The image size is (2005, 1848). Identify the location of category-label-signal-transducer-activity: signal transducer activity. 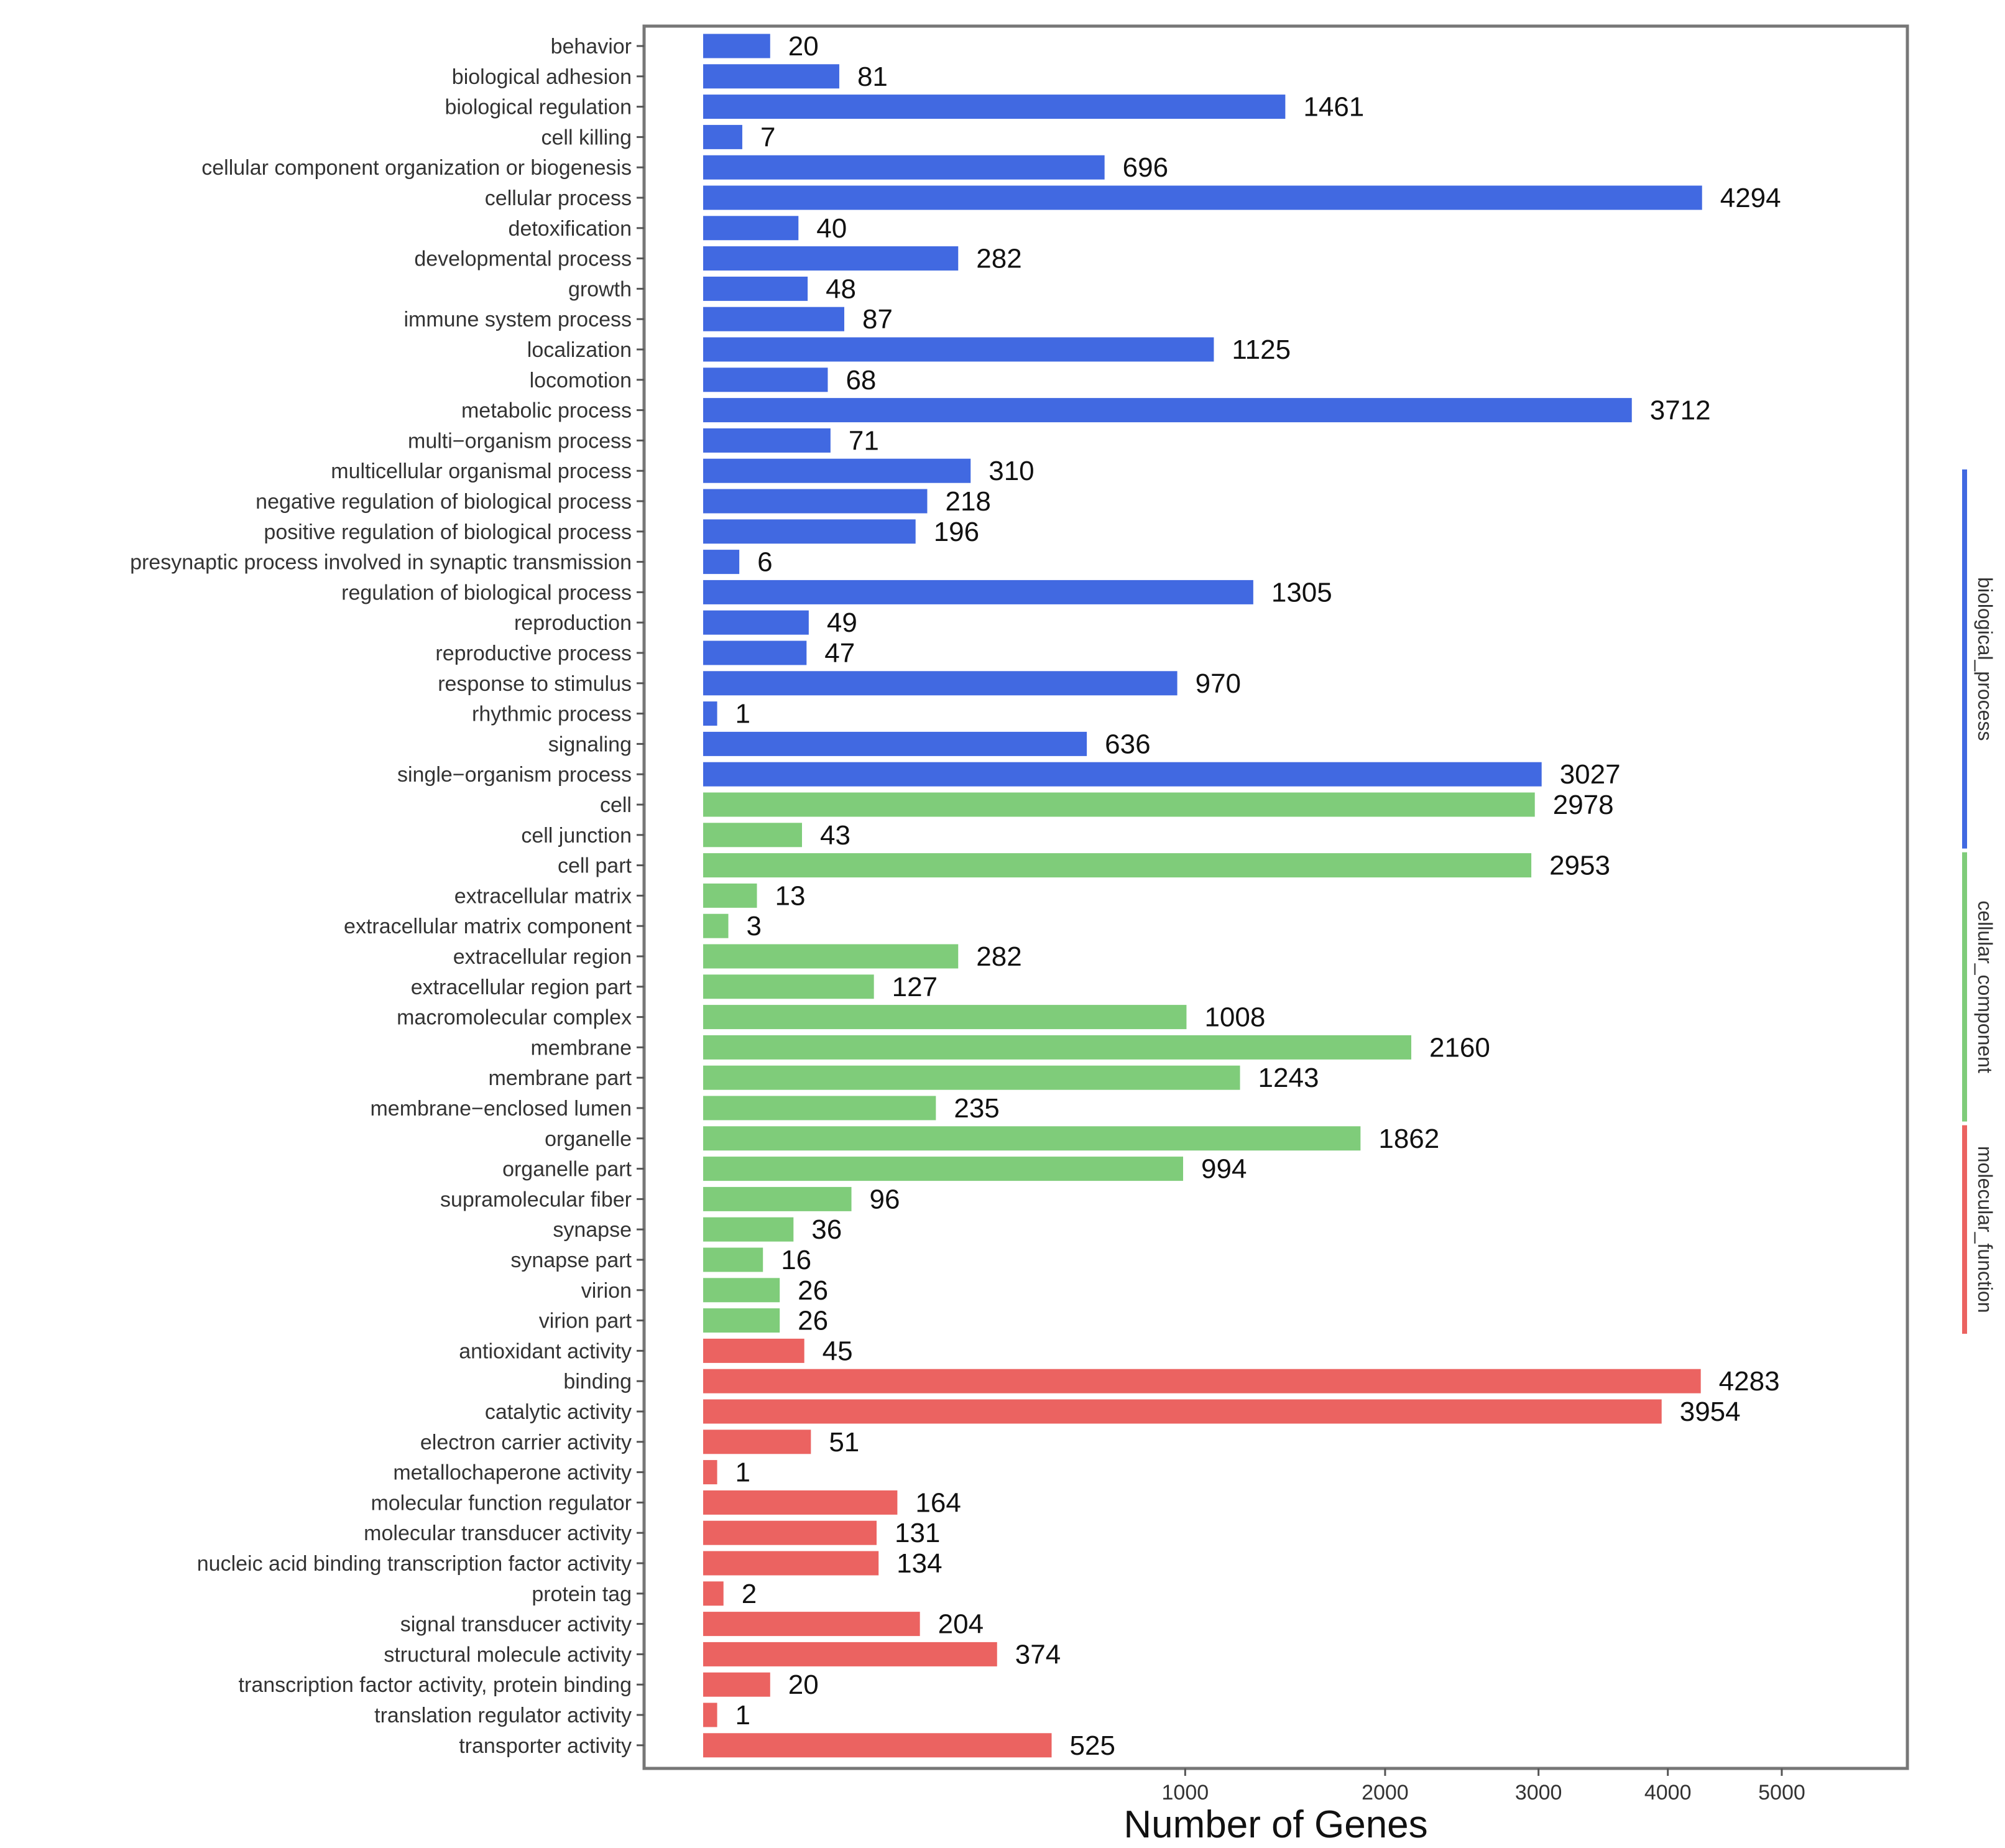
(516, 1625).